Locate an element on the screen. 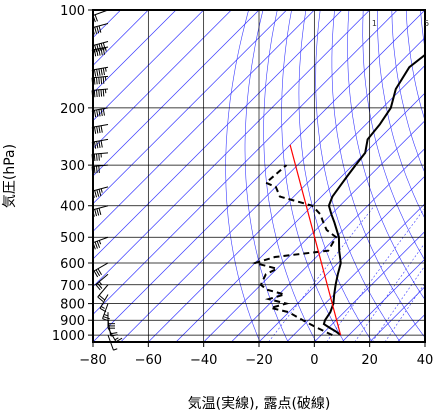  y-tick-label: 900 is located at coordinates (72, 321).